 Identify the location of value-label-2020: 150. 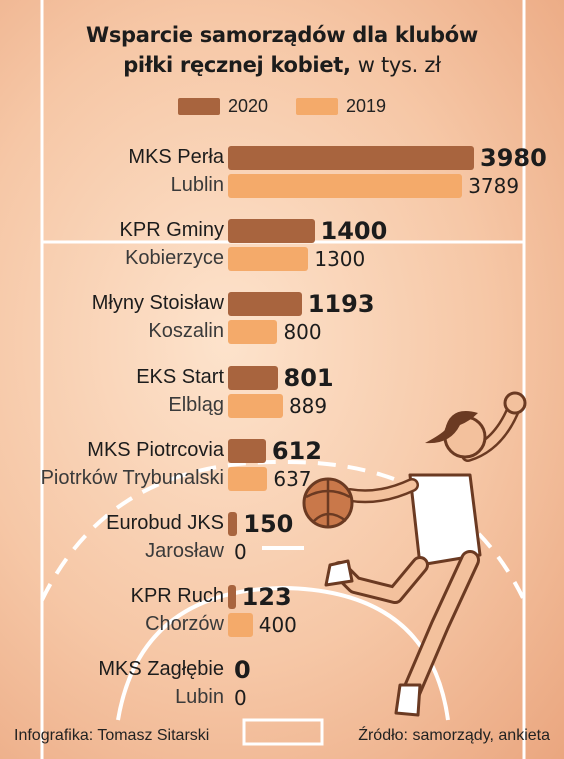
(268, 524).